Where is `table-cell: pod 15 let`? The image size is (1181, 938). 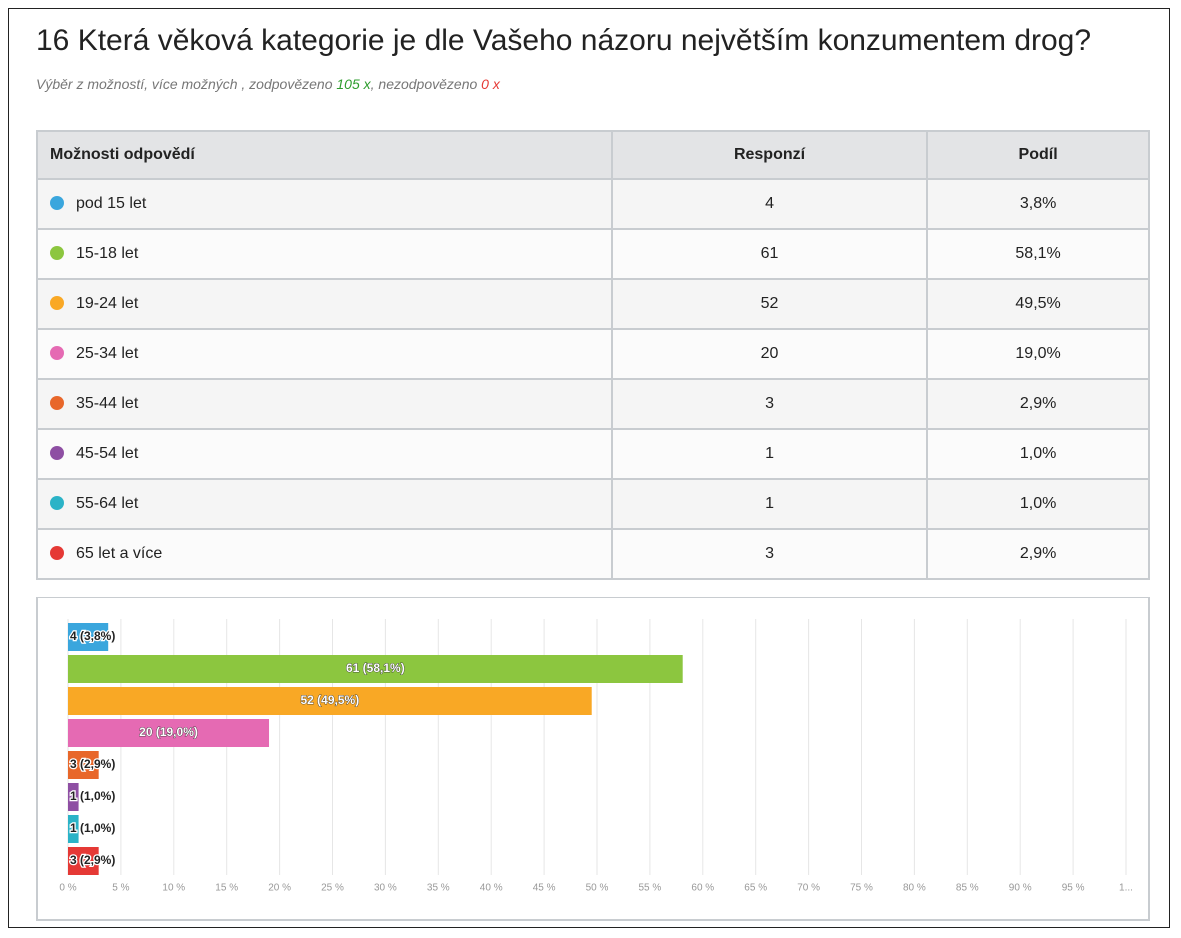 table-cell: pod 15 let is located at coordinates (324, 204).